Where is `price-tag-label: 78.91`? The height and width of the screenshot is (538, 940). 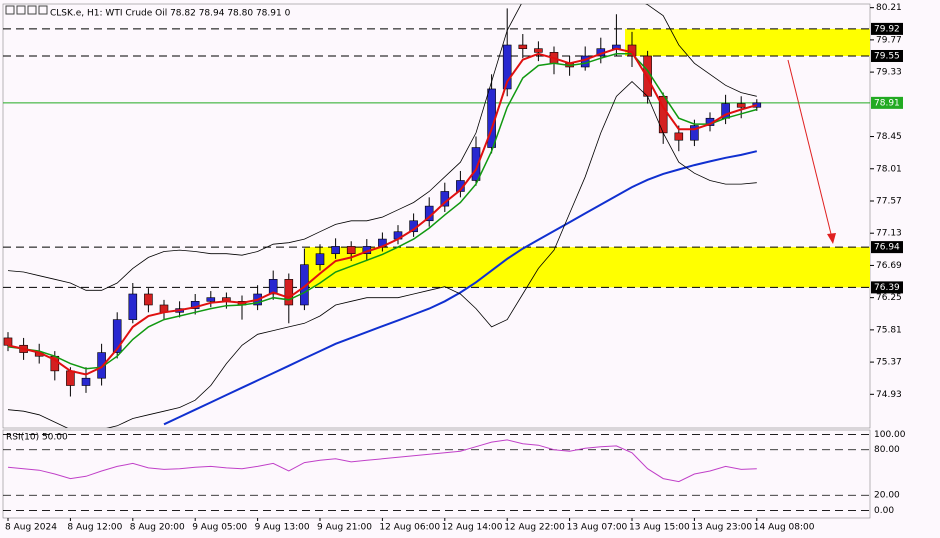
price-tag-label: 78.91 is located at coordinates (887, 103).